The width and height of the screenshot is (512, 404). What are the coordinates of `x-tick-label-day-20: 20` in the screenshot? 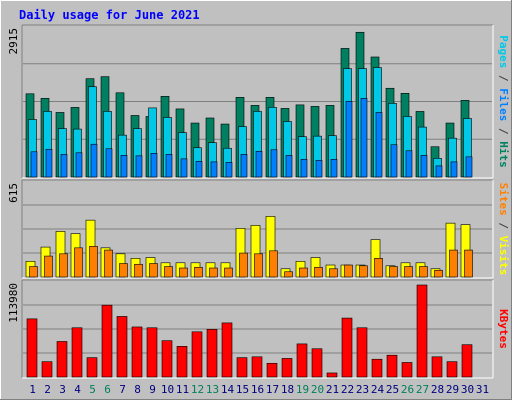 It's located at (317, 389).